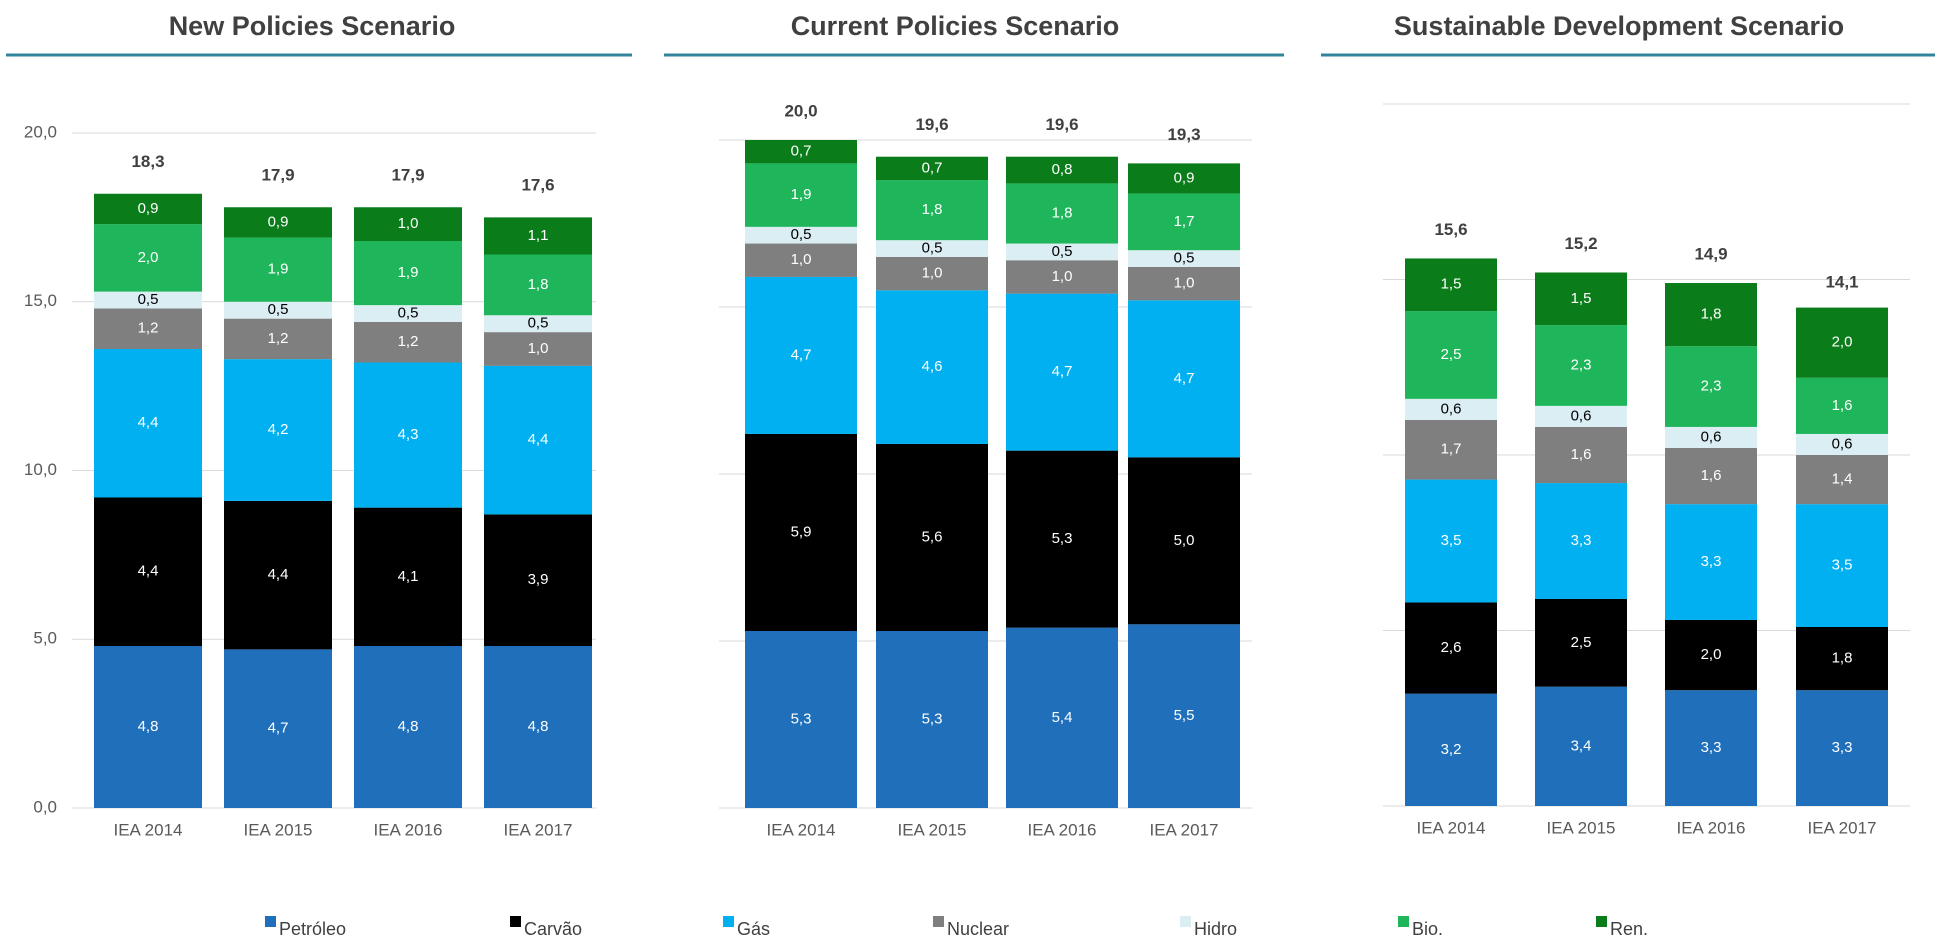 The height and width of the screenshot is (941, 1945). What do you see at coordinates (45, 806) in the screenshot?
I see `y-tick-label: 0,0` at bounding box center [45, 806].